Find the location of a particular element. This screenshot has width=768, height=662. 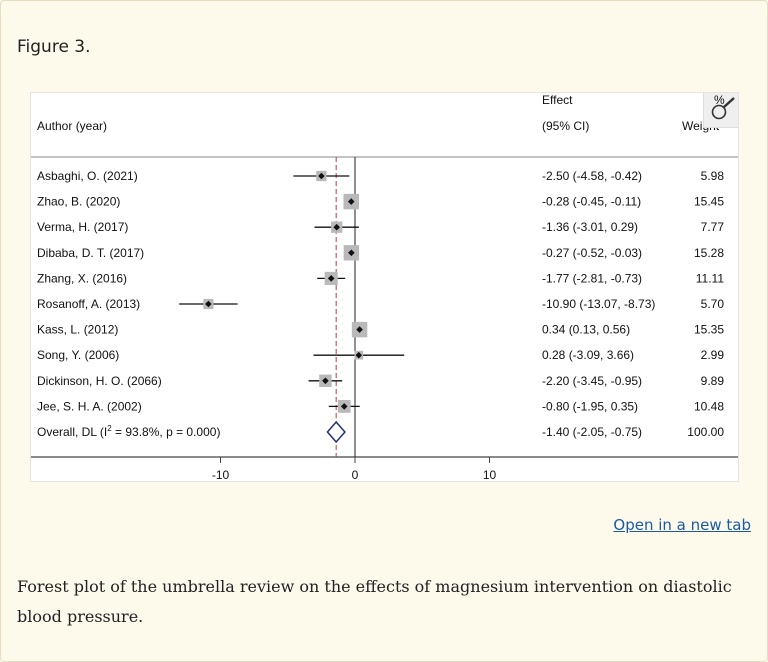

figure-title: Figure 3. is located at coordinates (54, 47).